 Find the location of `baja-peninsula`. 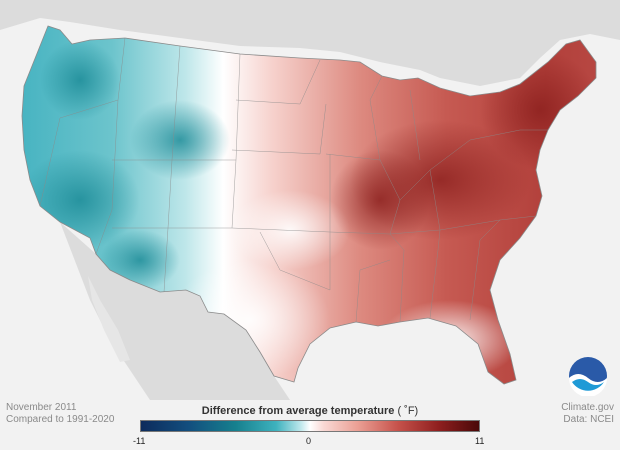

baja-peninsula is located at coordinates (109, 319).